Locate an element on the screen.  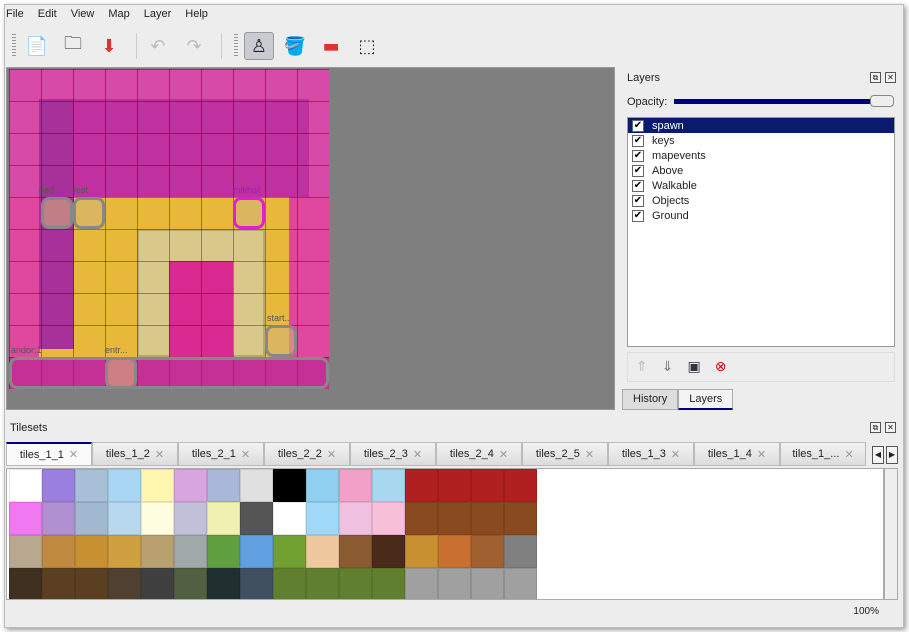
menu-layer: Layer is located at coordinates (157, 14).